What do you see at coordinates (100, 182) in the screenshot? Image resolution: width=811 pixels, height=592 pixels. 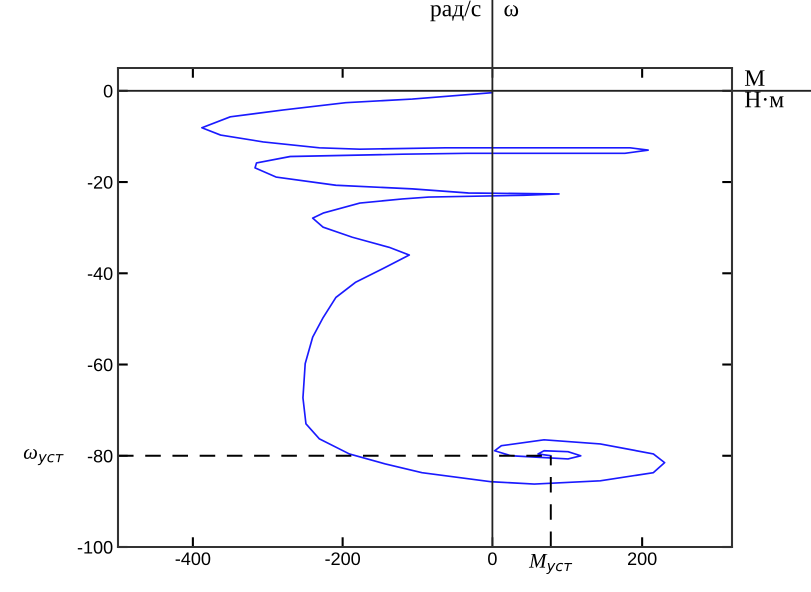 I see `y-tick-label: -20` at bounding box center [100, 182].